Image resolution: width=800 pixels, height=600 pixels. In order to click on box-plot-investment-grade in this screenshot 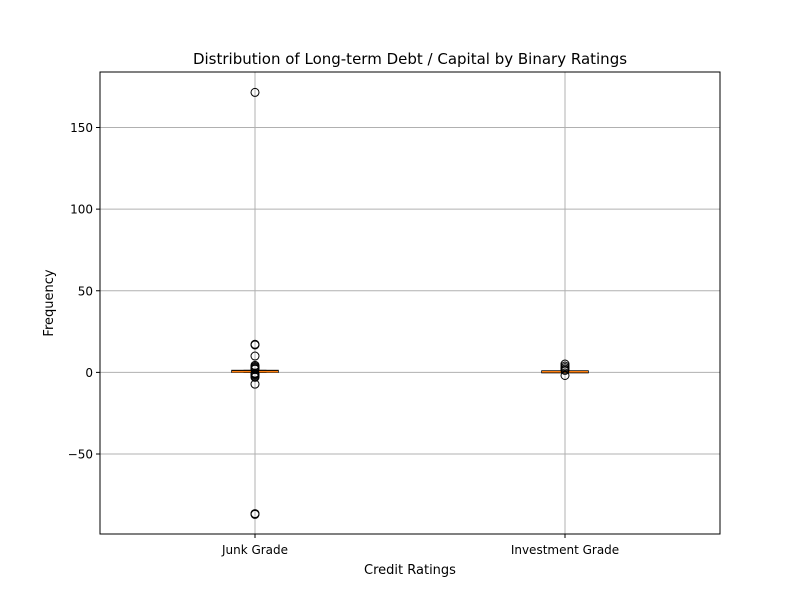, I will do `click(565, 369)`.